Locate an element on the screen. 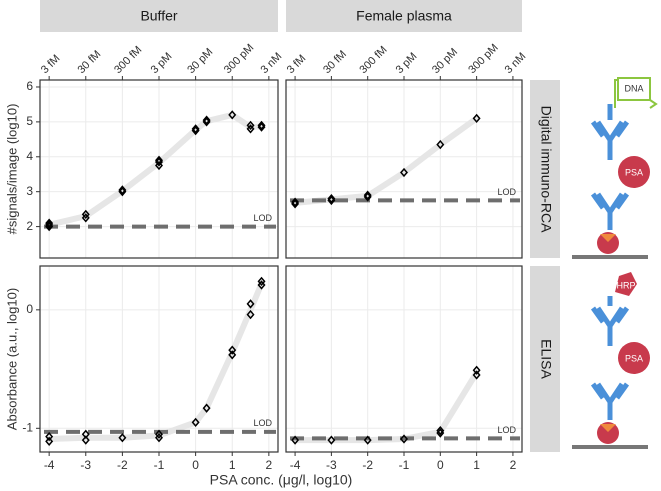 The height and width of the screenshot is (491, 661). y-tick-label: 3 is located at coordinates (29, 191).